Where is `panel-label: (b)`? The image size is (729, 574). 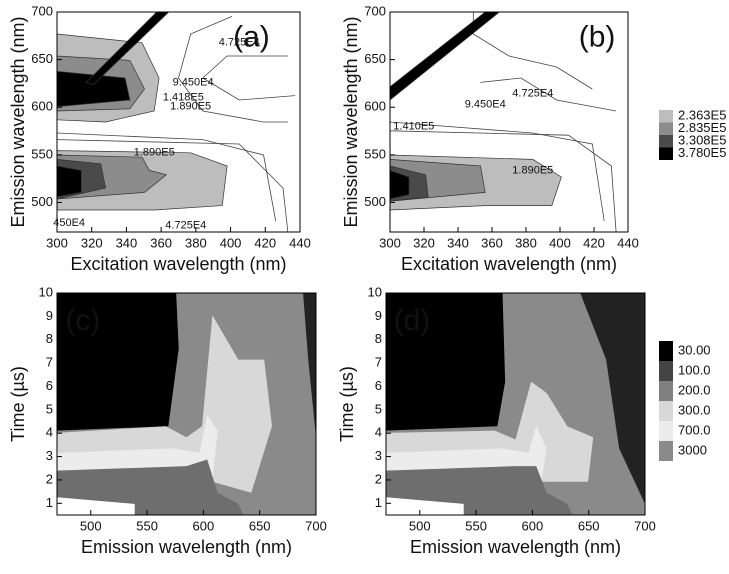
panel-label: (b) is located at coordinates (597, 36).